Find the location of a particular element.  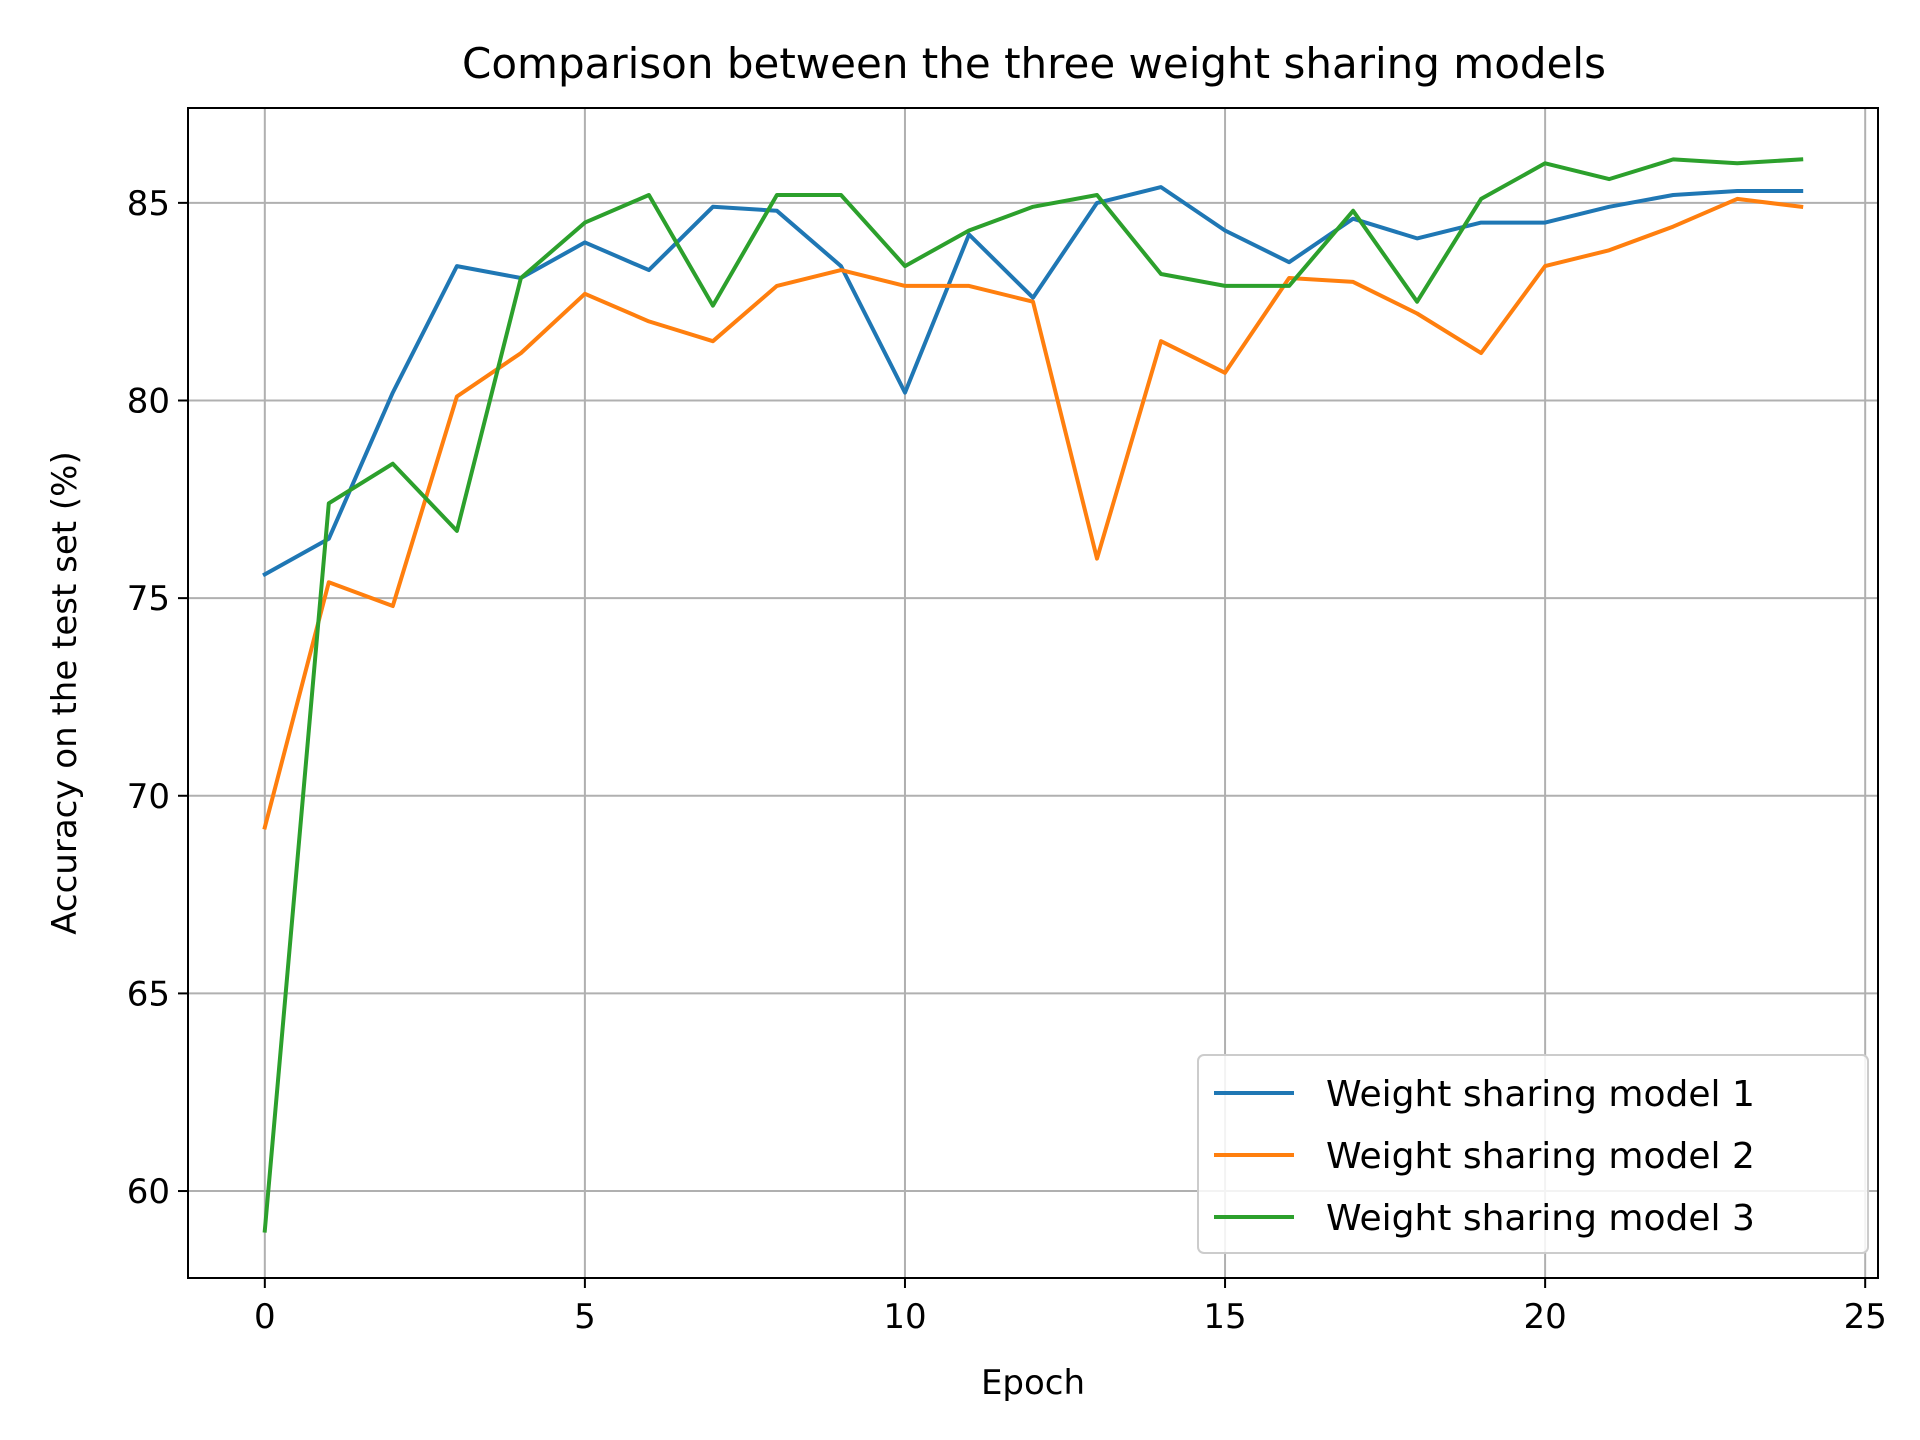

y-tick-label: 60 is located at coordinates (148, 1192).